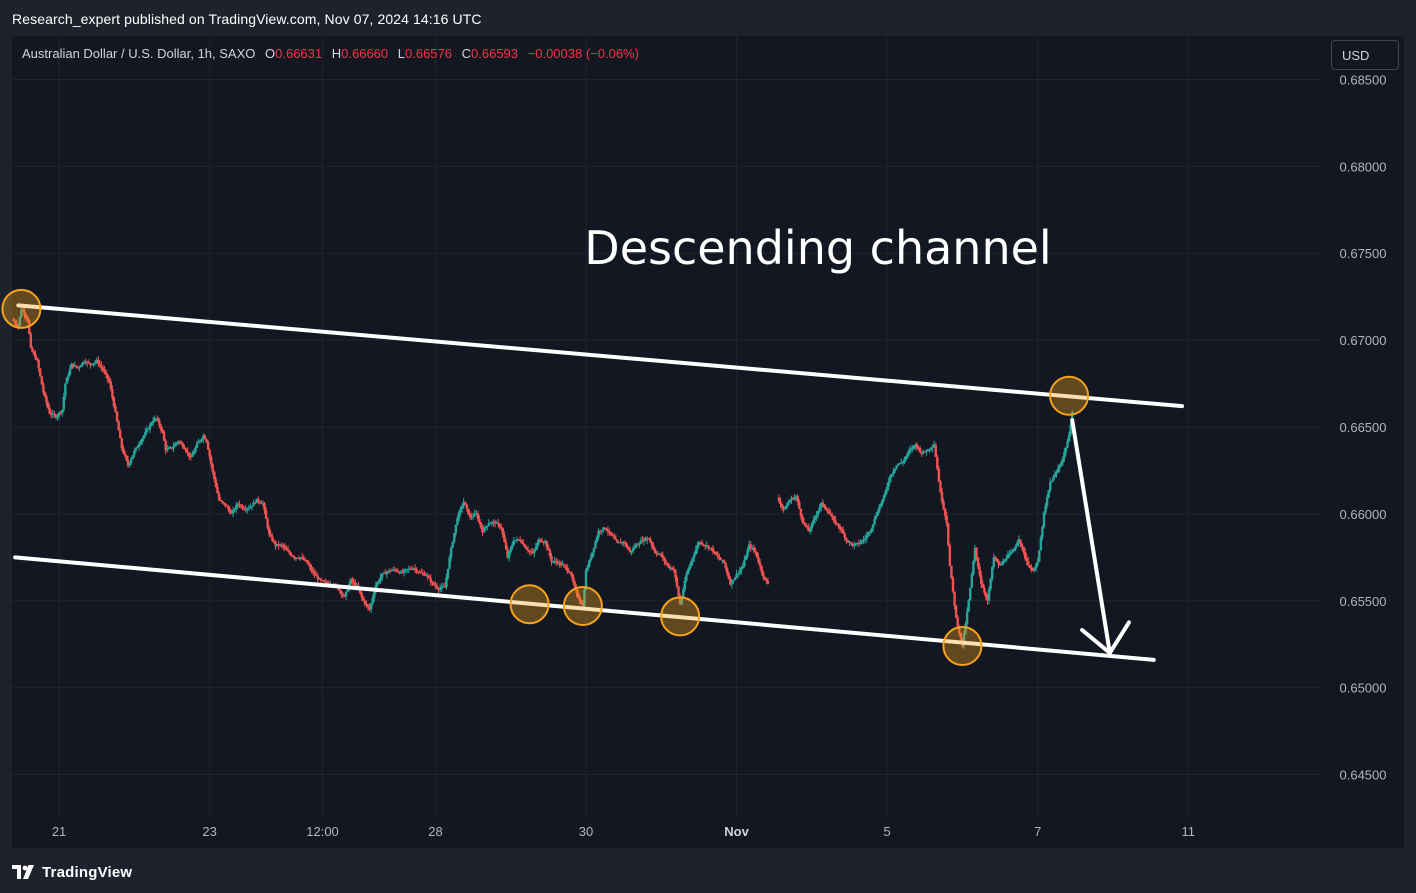 This screenshot has height=893, width=1416. Describe the element at coordinates (817, 248) in the screenshot. I see `annotation-descending-channel: Descending channel` at that location.